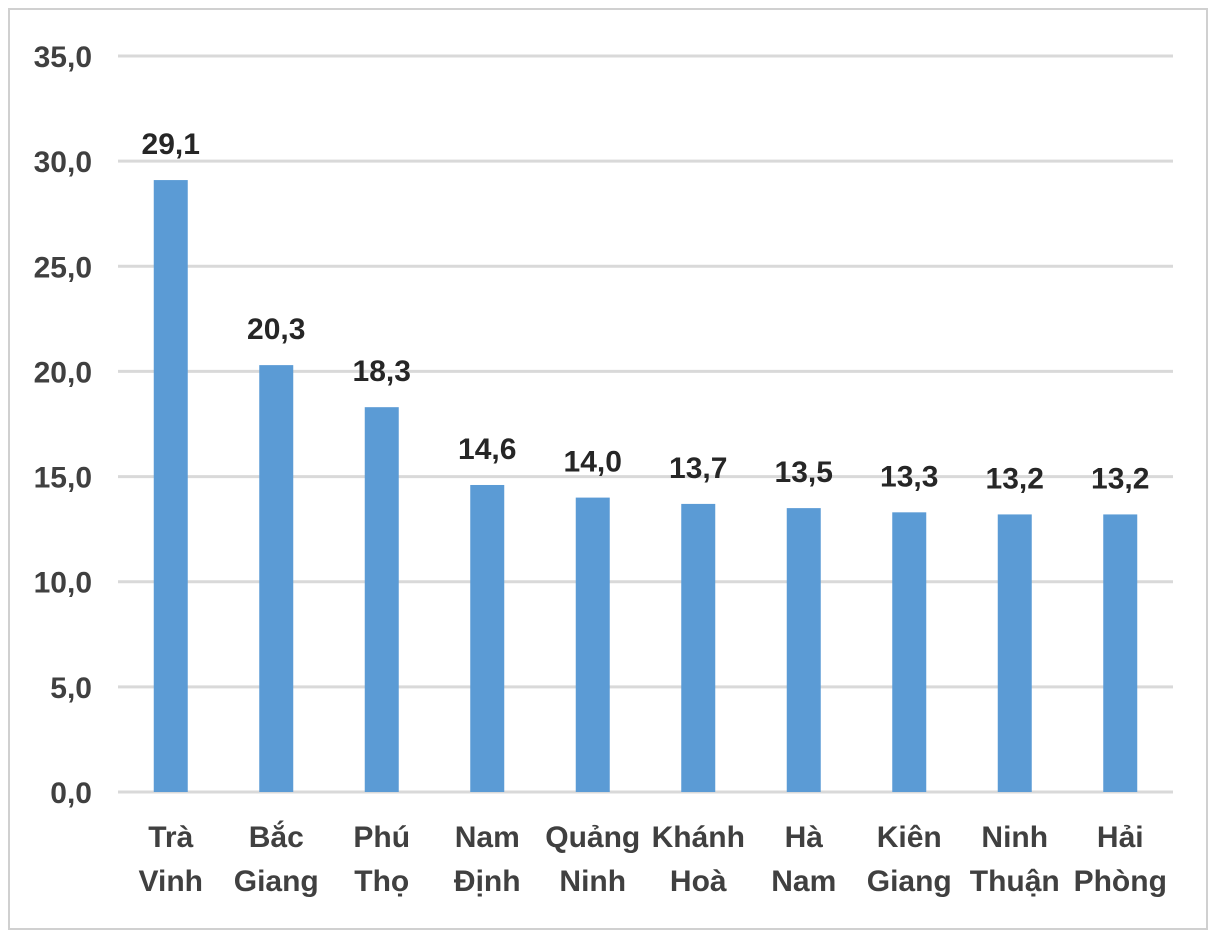  What do you see at coordinates (171, 881) in the screenshot?
I see `category-label: Vinh` at bounding box center [171, 881].